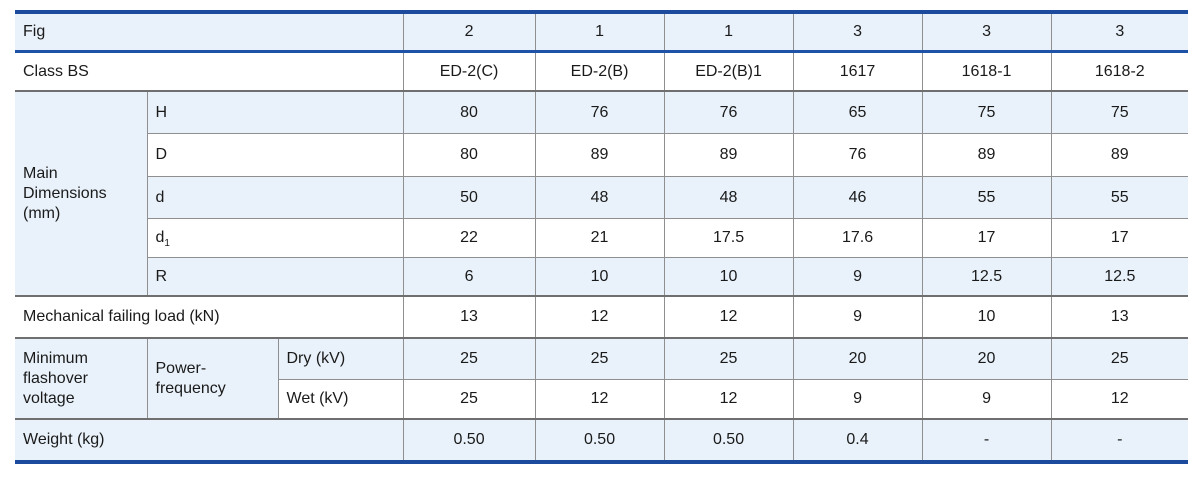 The image size is (1200, 477). Describe the element at coordinates (469, 238) in the screenshot. I see `value-cell: 22` at that location.